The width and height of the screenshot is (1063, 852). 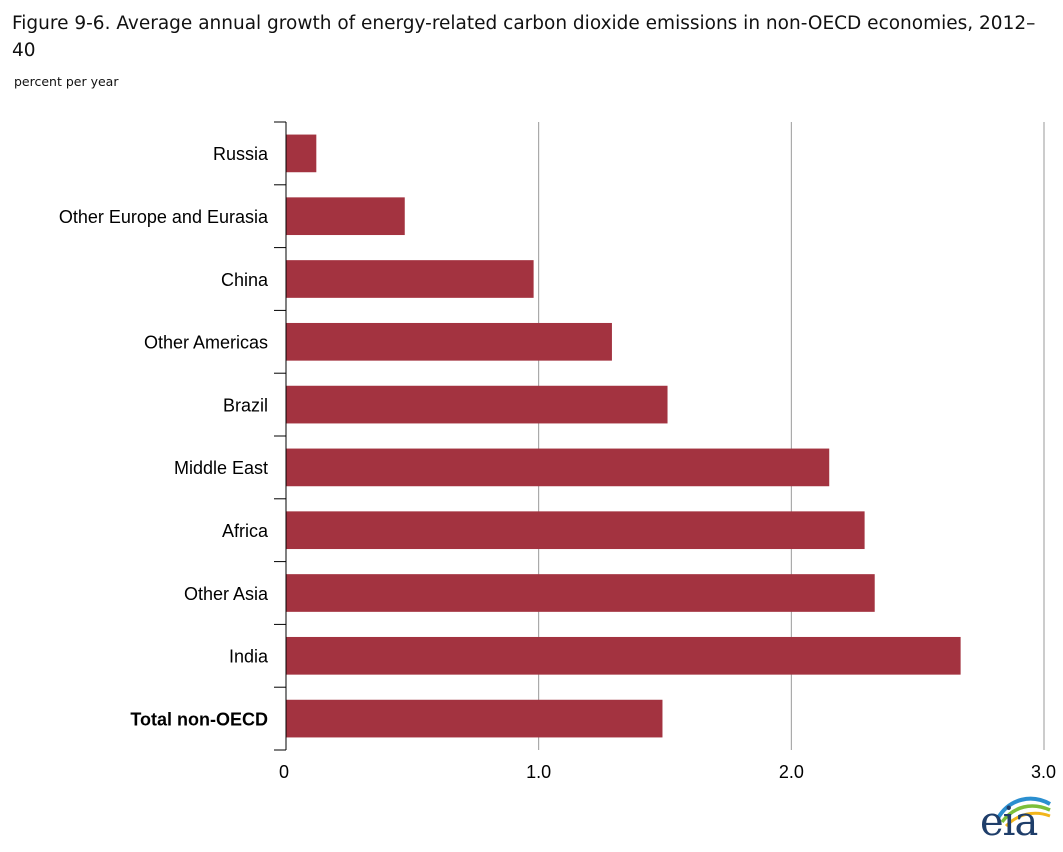 What do you see at coordinates (199, 719) in the screenshot?
I see `category-label: Total non-OECD` at bounding box center [199, 719].